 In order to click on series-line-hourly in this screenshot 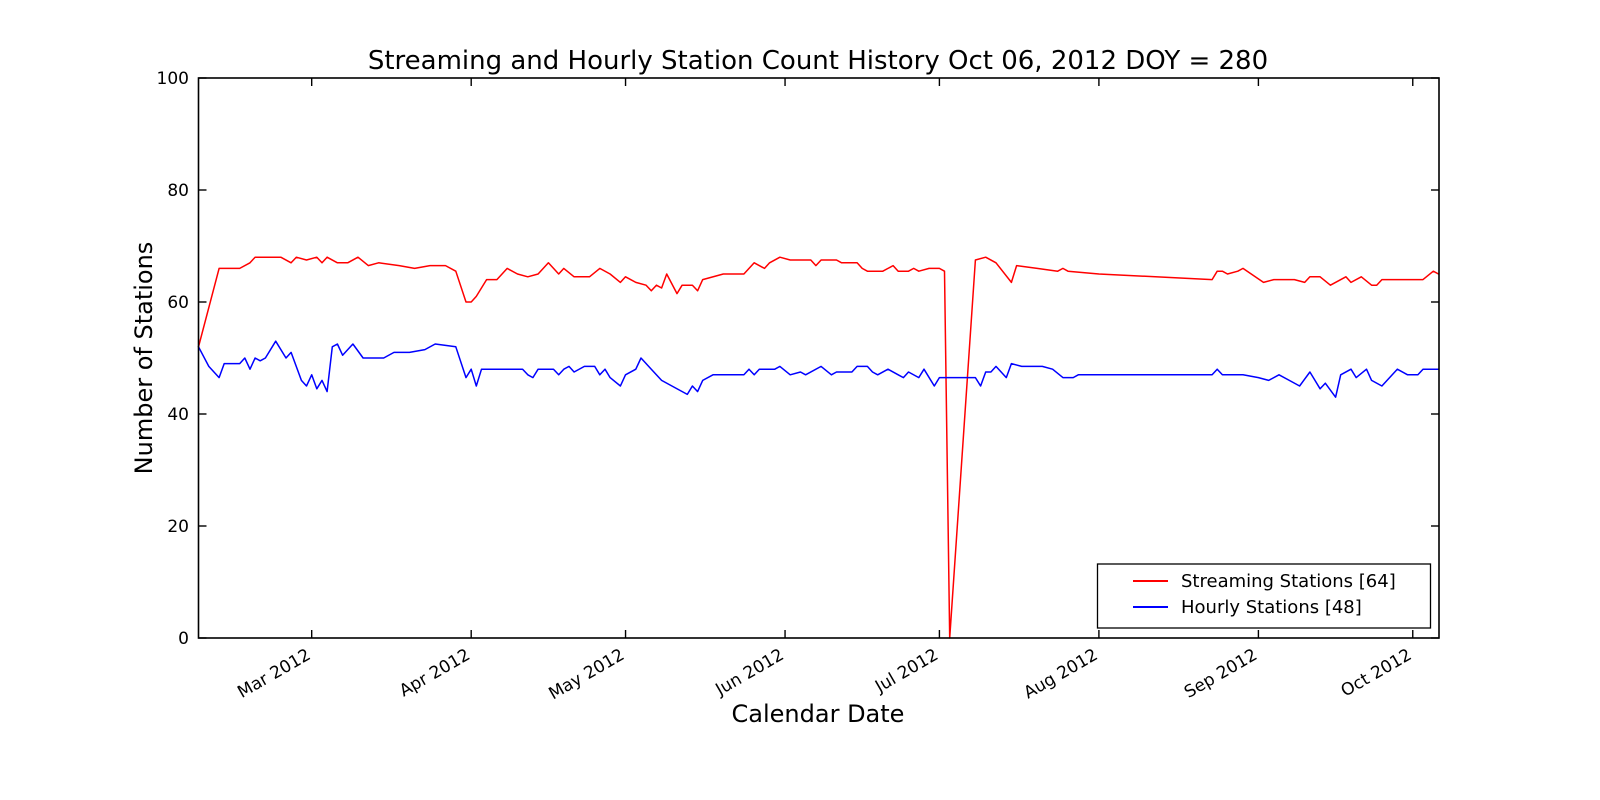, I will do `click(818, 369)`.